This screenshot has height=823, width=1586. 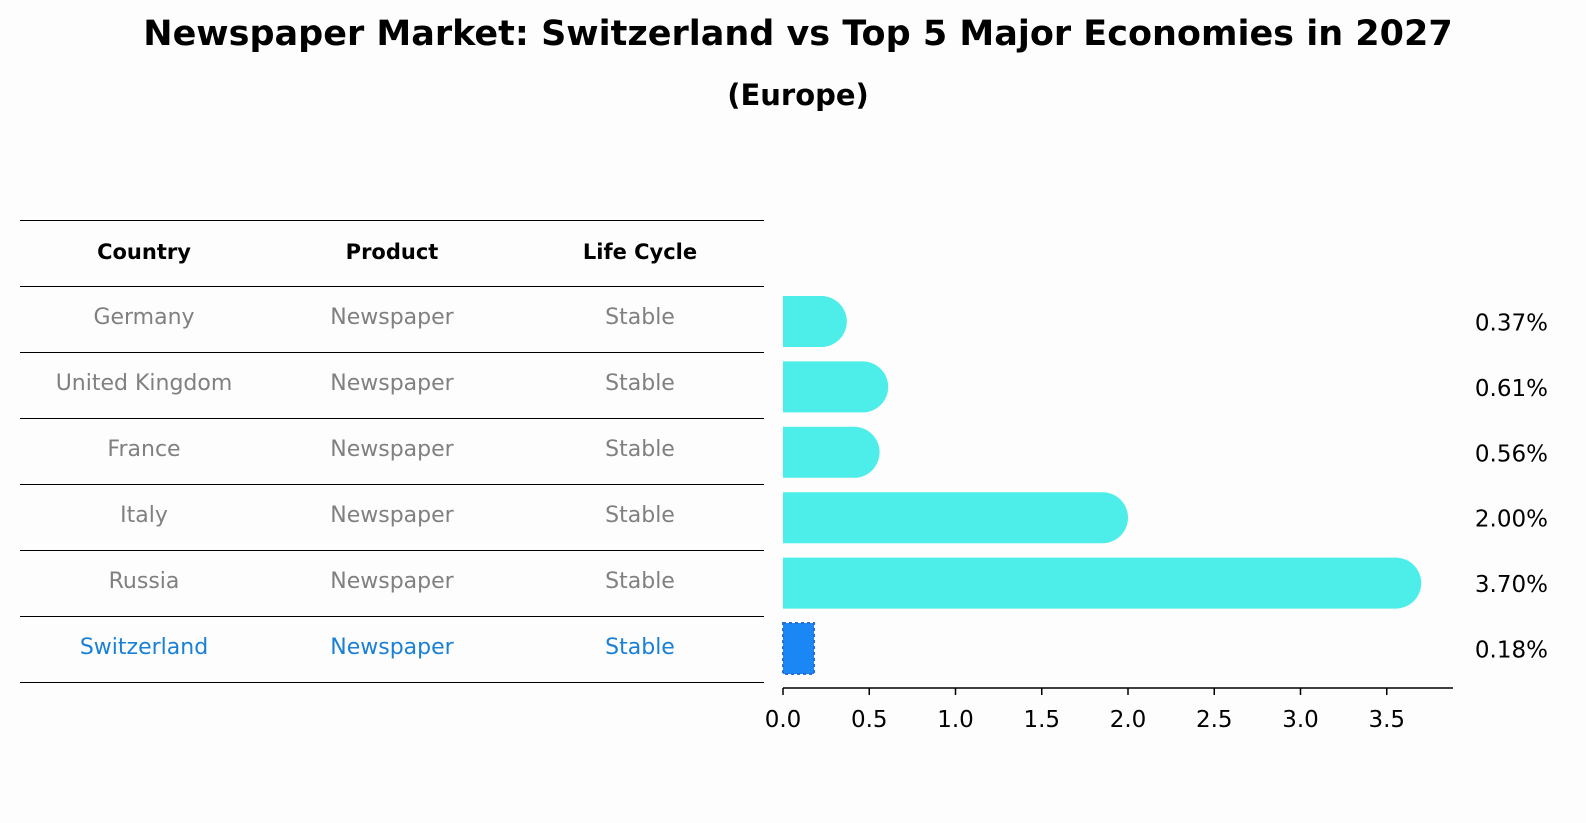 What do you see at coordinates (144, 647) in the screenshot?
I see `cell-country-highlight: Switzerland` at bounding box center [144, 647].